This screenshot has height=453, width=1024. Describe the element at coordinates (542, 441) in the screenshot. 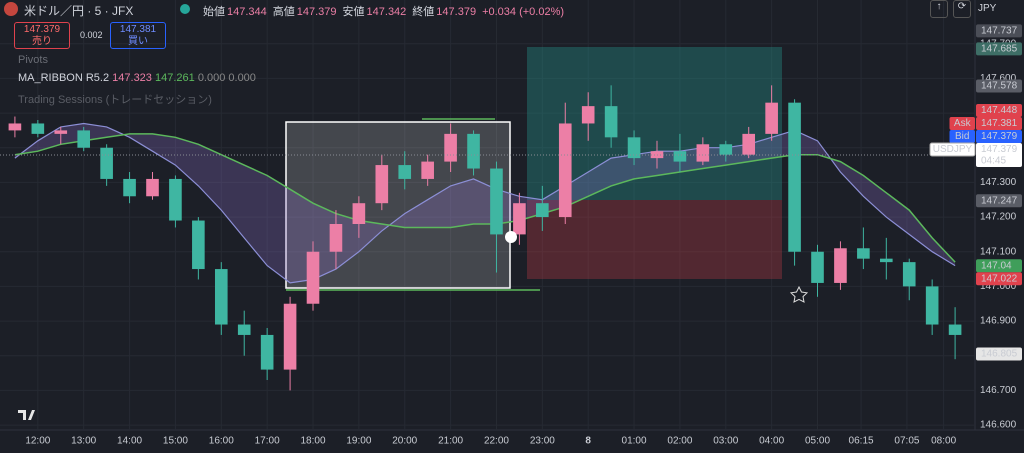

I see `x-tick-label: 23:00` at that location.